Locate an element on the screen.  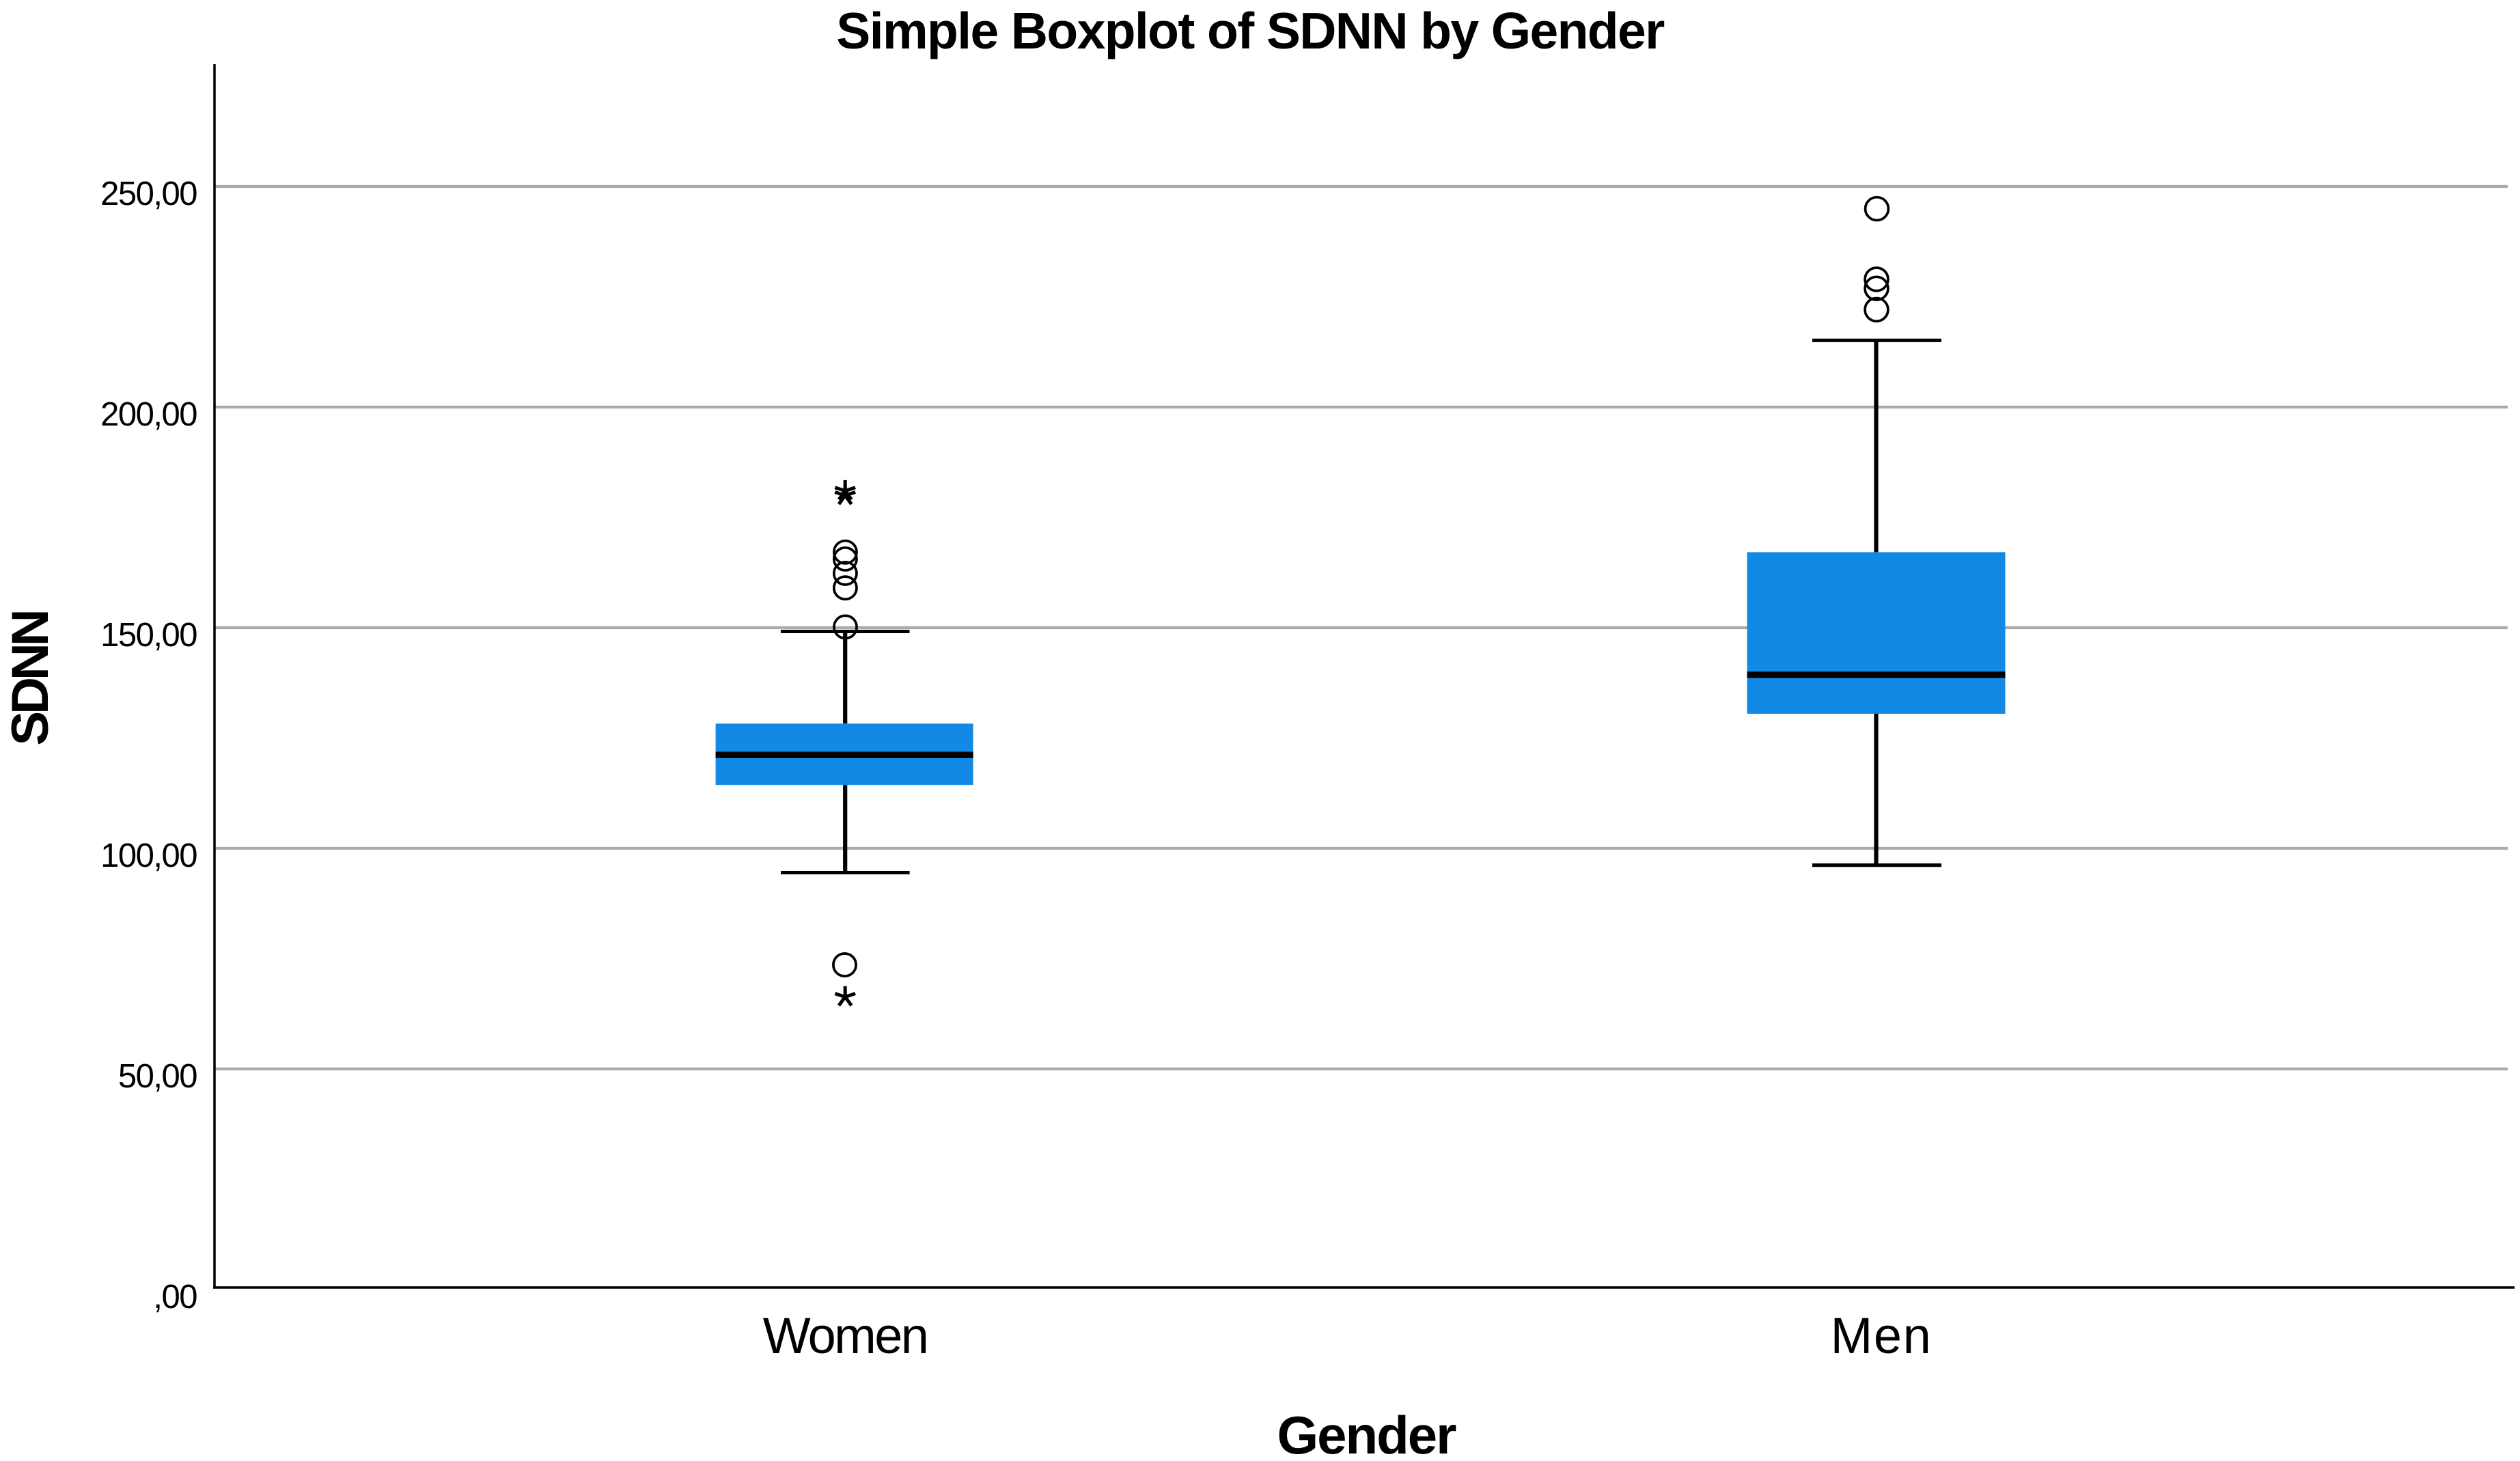
svg-text: SDNN is located at coordinates (30, 678).